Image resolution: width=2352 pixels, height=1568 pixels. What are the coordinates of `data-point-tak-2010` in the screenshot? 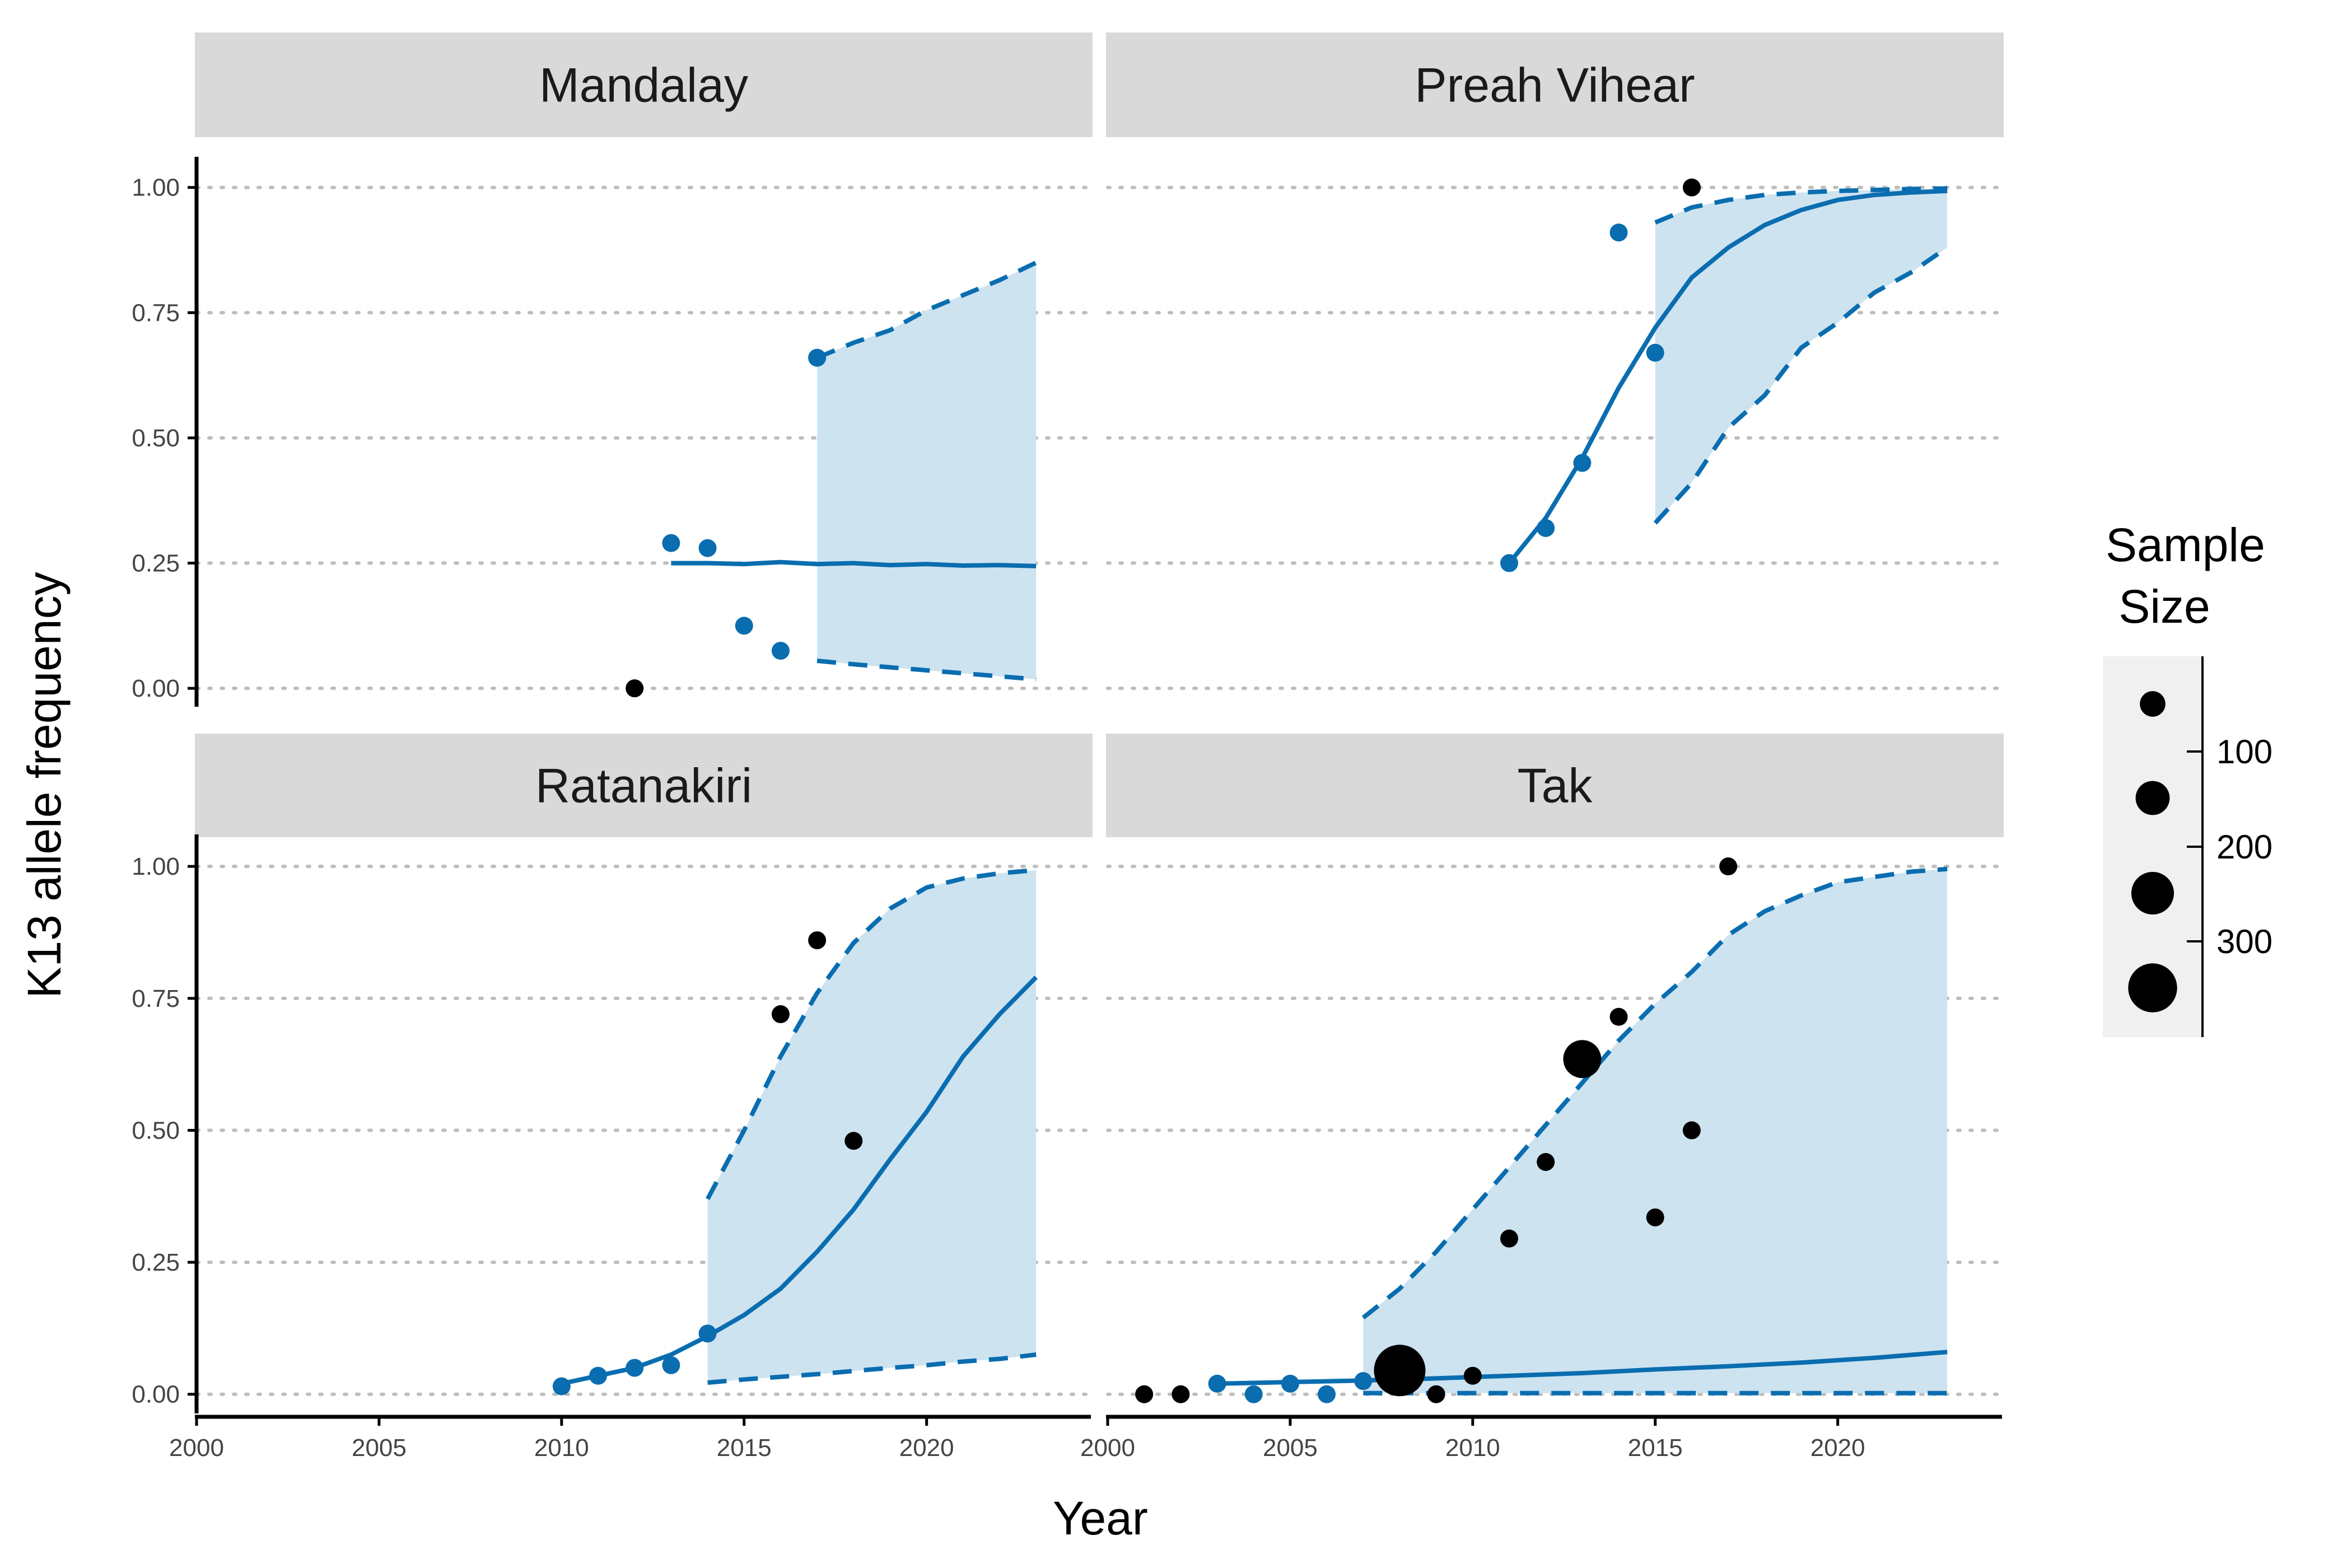 It's located at (1473, 1376).